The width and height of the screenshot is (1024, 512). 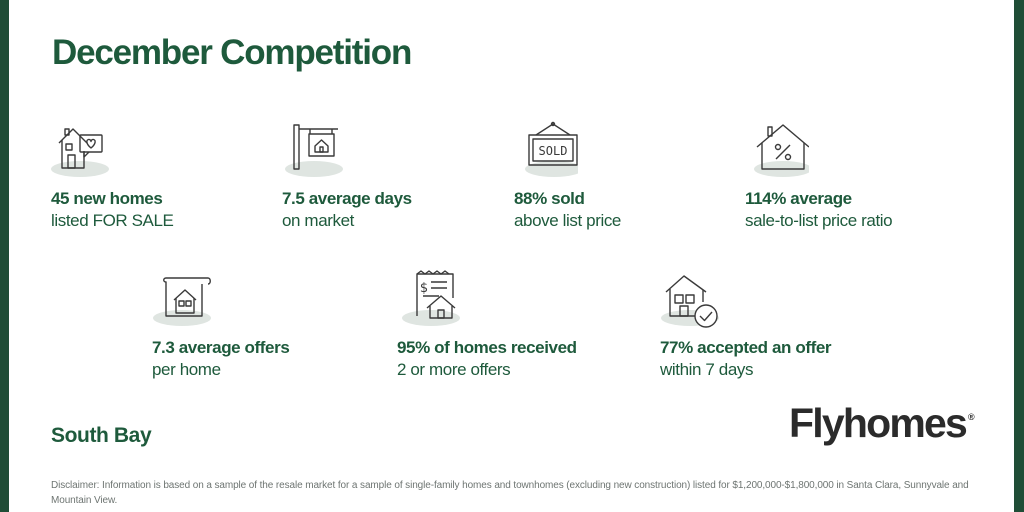 What do you see at coordinates (819, 220) in the screenshot?
I see `stat-caption: sale-to-list price ratio` at bounding box center [819, 220].